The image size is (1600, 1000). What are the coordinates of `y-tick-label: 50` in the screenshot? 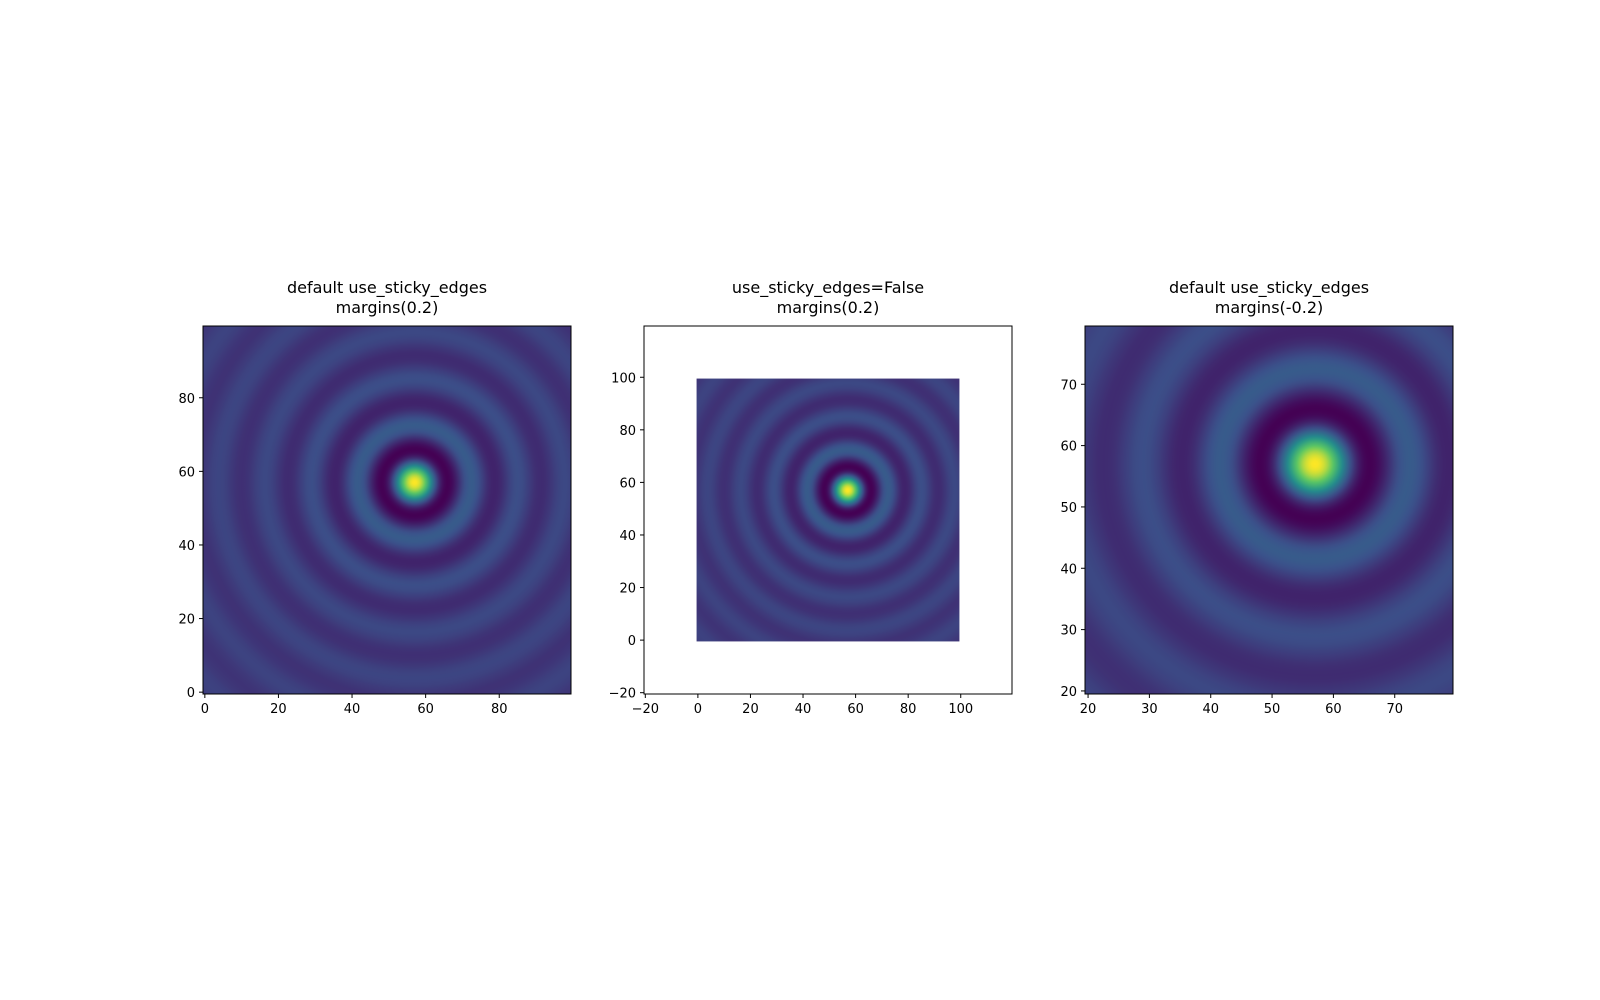 It's located at (1068, 508).